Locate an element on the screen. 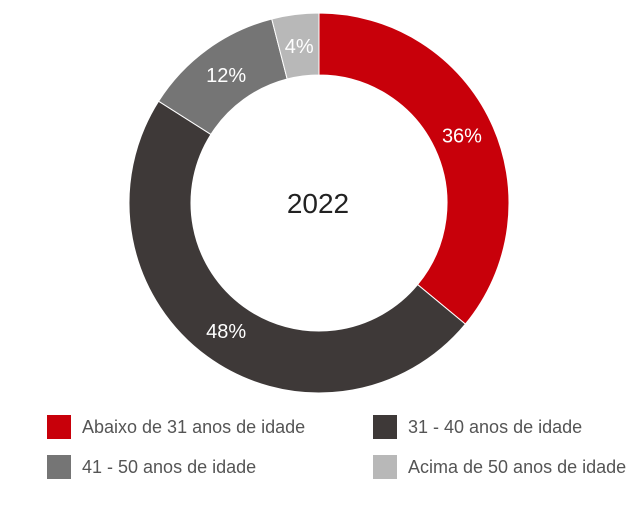 This screenshot has height=526, width=641. legend-item-acima-50: Acima de 50 anos de idade is located at coordinates (499, 467).